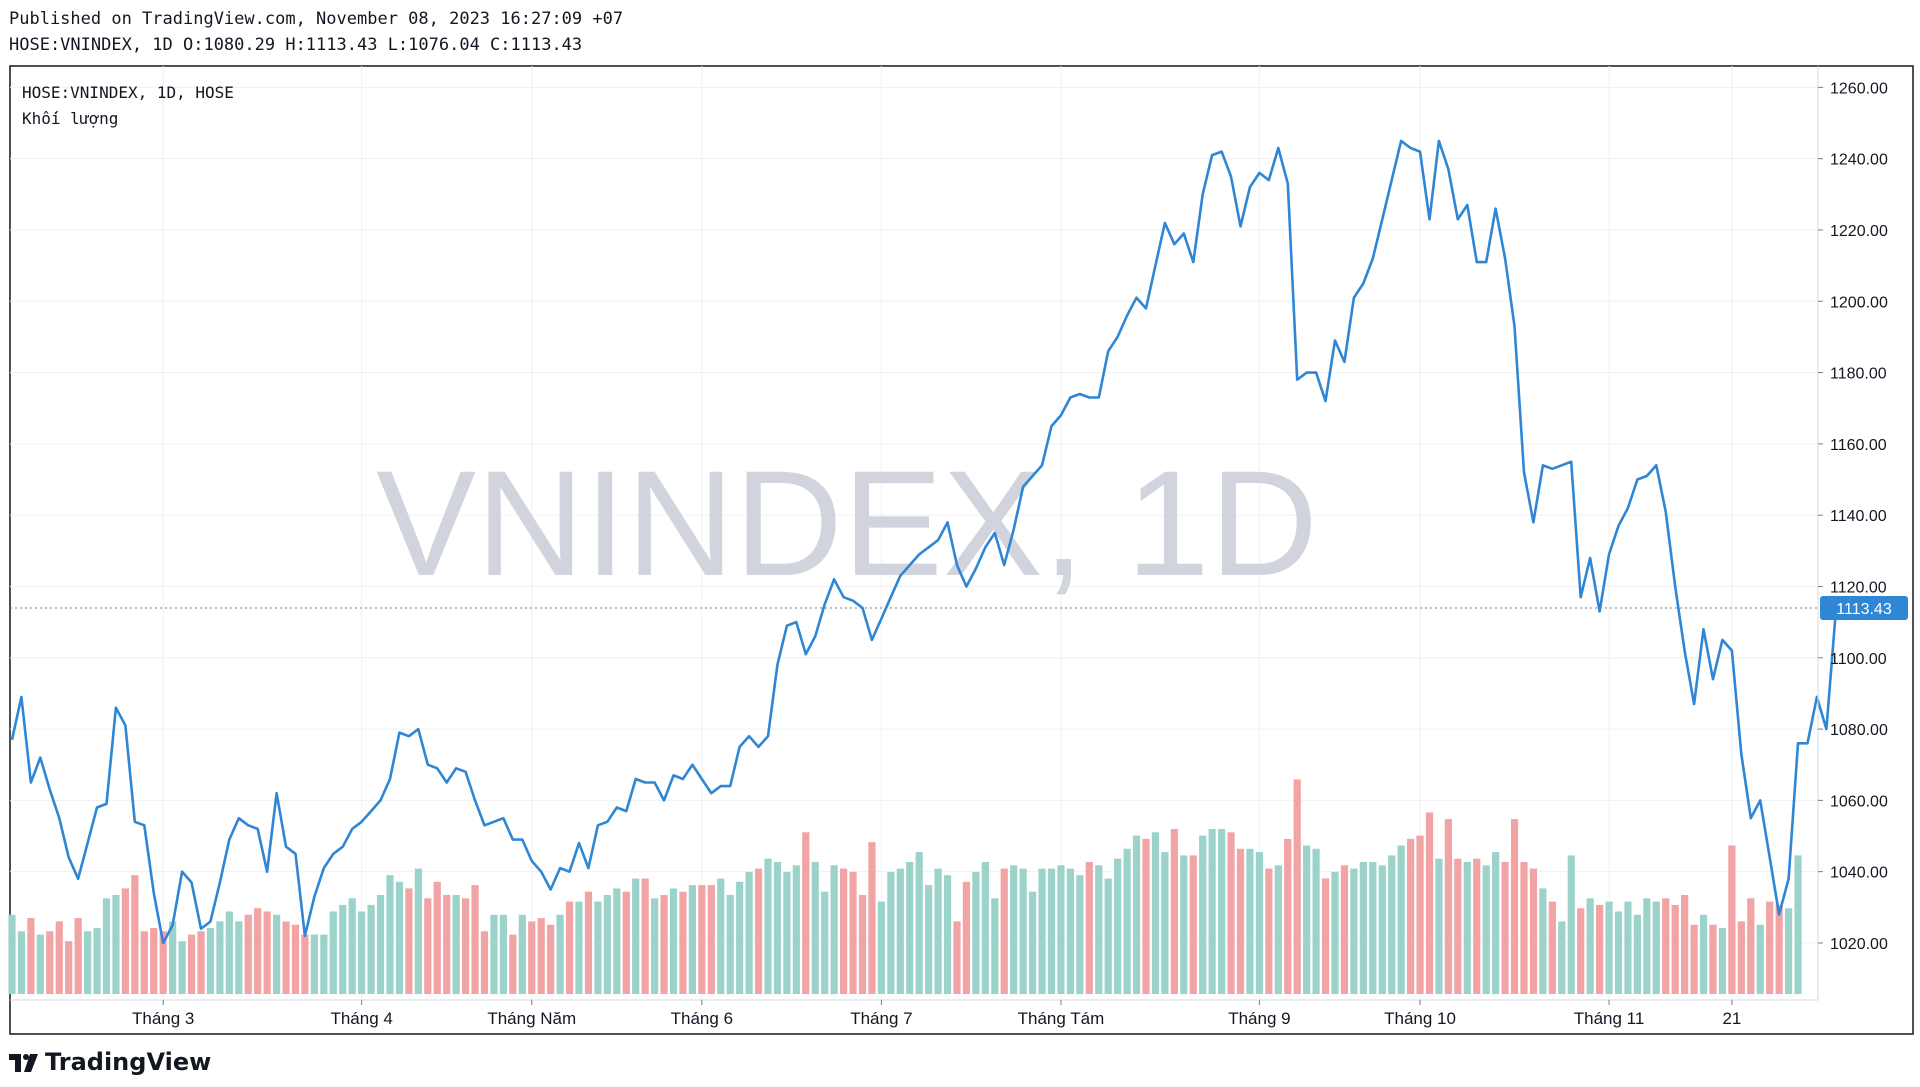  Describe the element at coordinates (1859, 88) in the screenshot. I see `y-tick-label: 1260.00` at that location.